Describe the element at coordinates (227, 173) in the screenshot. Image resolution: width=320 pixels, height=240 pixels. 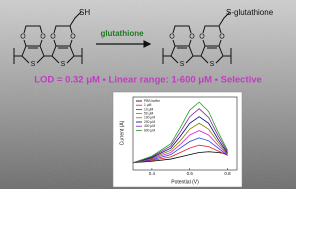
I see `x-tick-label: 0.8` at that location.